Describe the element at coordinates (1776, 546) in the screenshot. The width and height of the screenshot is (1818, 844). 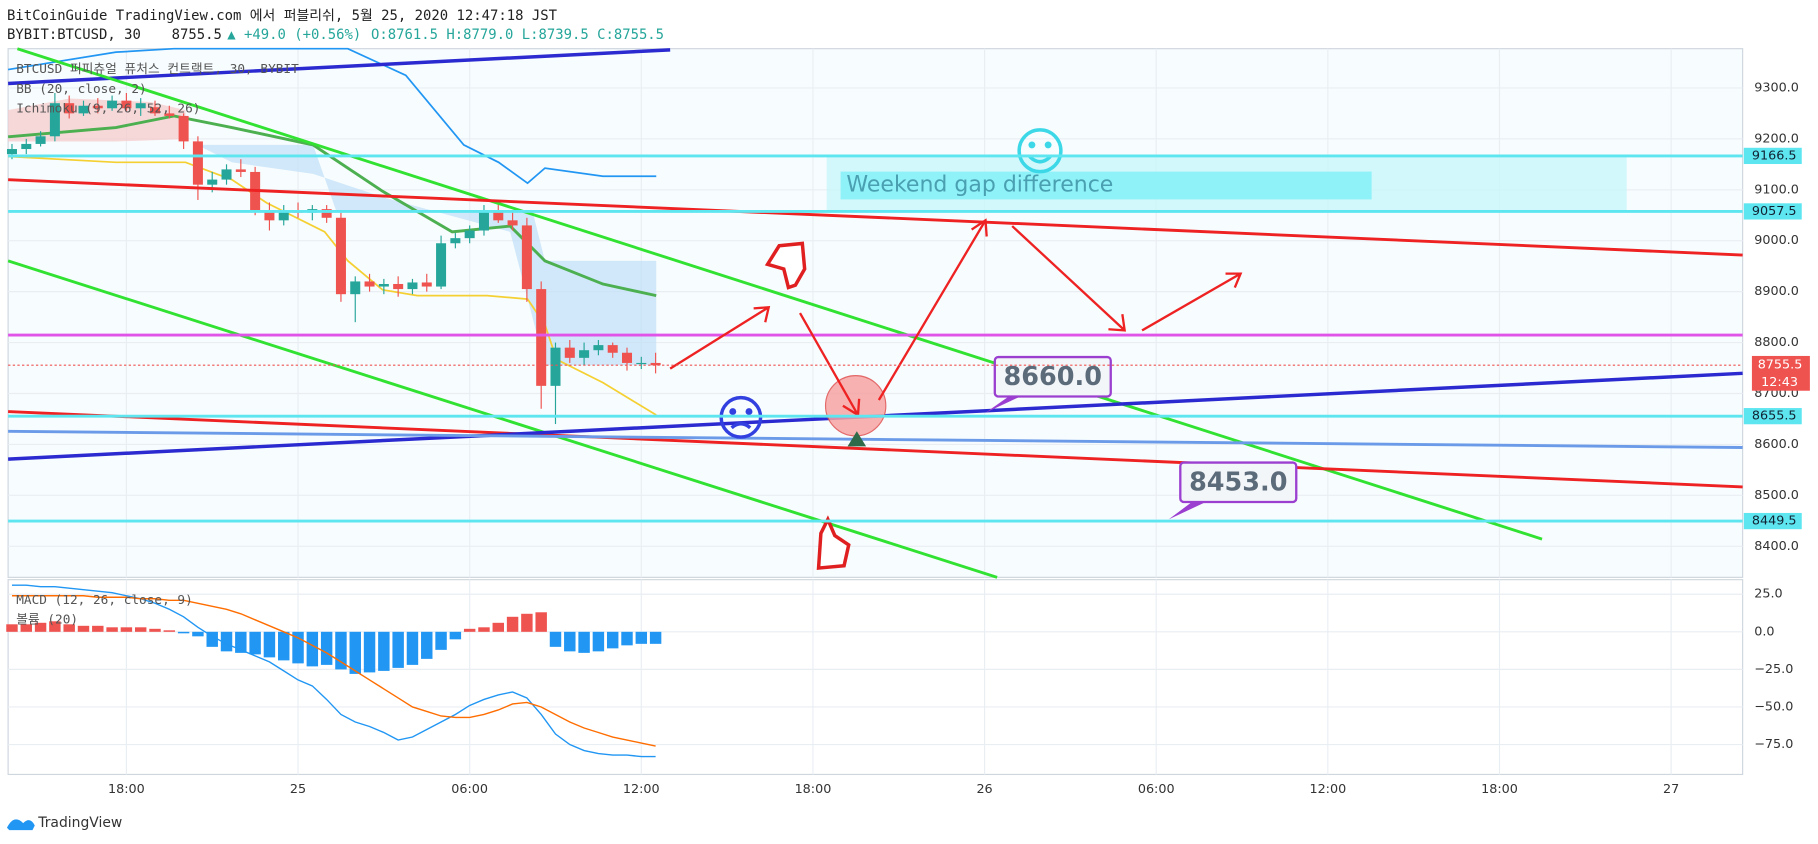
I see `y-tick-label: 8400.0` at that location.